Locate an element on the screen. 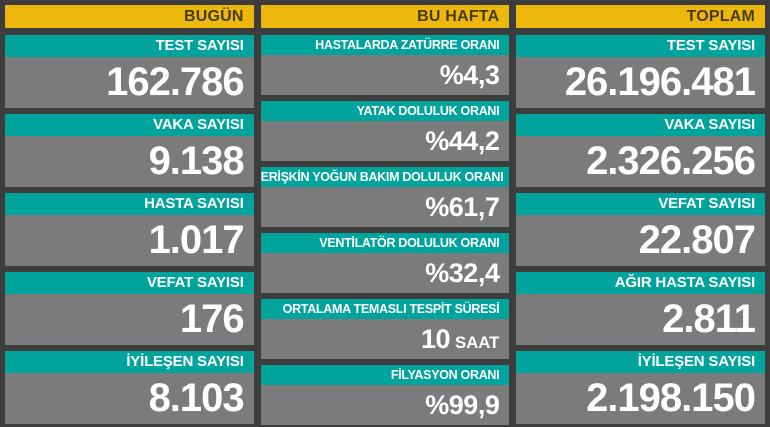 This screenshot has width=770, height=427. stat-label: ORTALAMA TEMASLI TESPİT SÜRESİ is located at coordinates (385, 309).